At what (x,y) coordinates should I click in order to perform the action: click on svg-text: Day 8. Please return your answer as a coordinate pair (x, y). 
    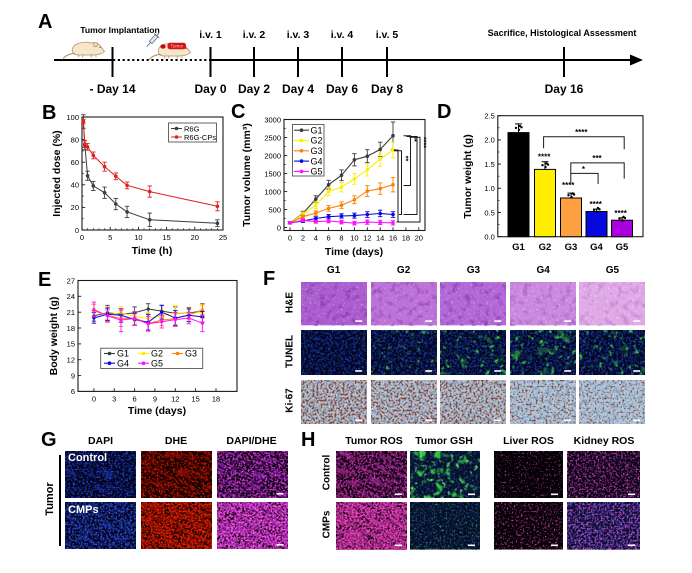
    Looking at the image, I should click on (387, 89).